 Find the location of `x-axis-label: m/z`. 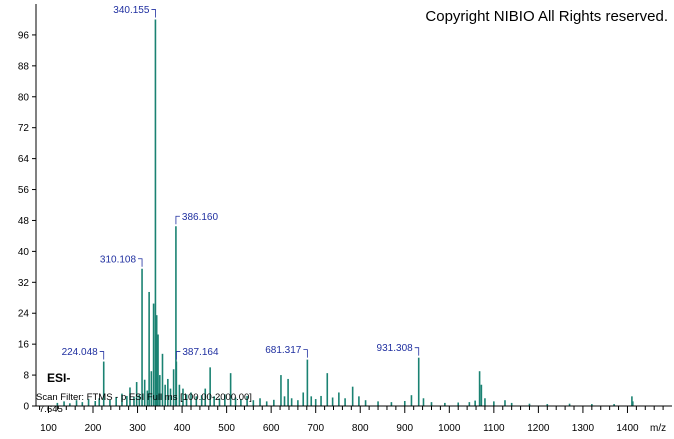

x-axis-label: m/z is located at coordinates (658, 428).